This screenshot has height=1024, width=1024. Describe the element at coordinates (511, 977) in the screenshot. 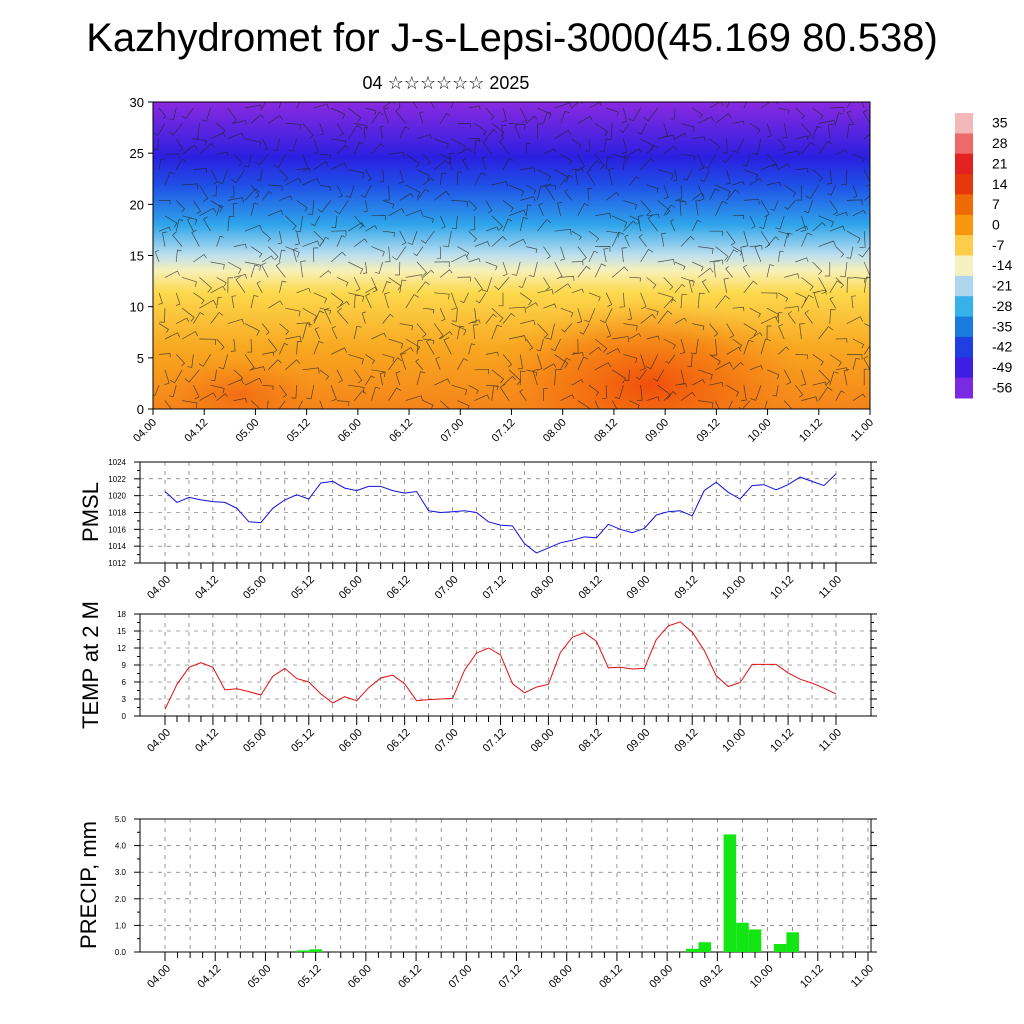

I see `x-tick-label: 07.12` at that location.